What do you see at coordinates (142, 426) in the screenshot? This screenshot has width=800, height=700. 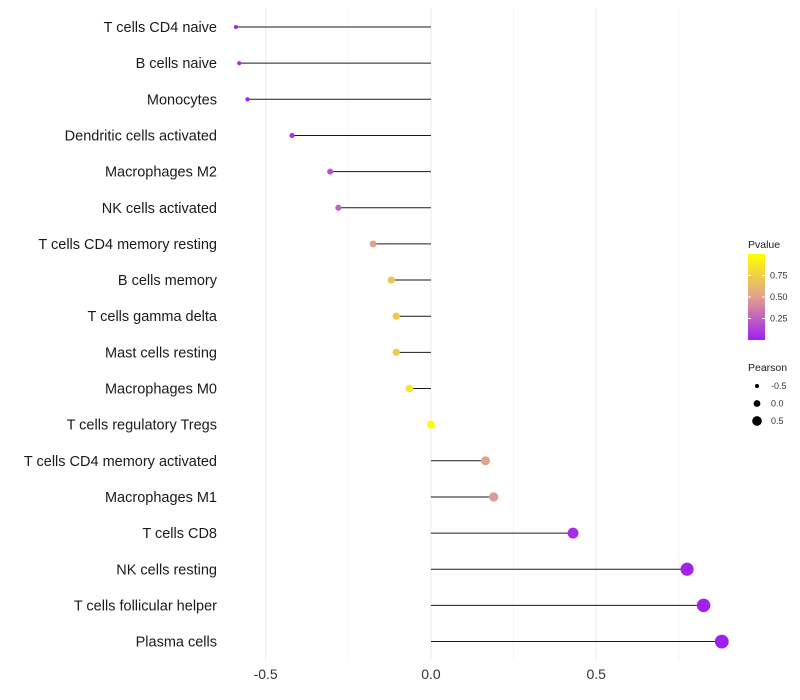 I see `category-label: T cells regulatory Tregs` at bounding box center [142, 426].